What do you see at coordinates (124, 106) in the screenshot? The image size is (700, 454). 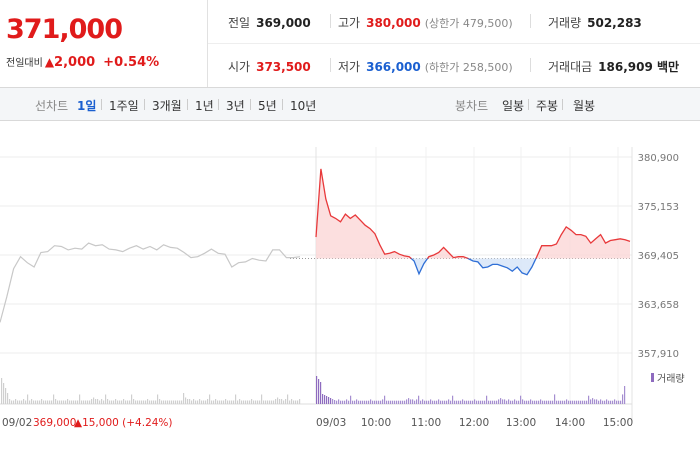 I see `tab-1week: 1주일` at bounding box center [124, 106].